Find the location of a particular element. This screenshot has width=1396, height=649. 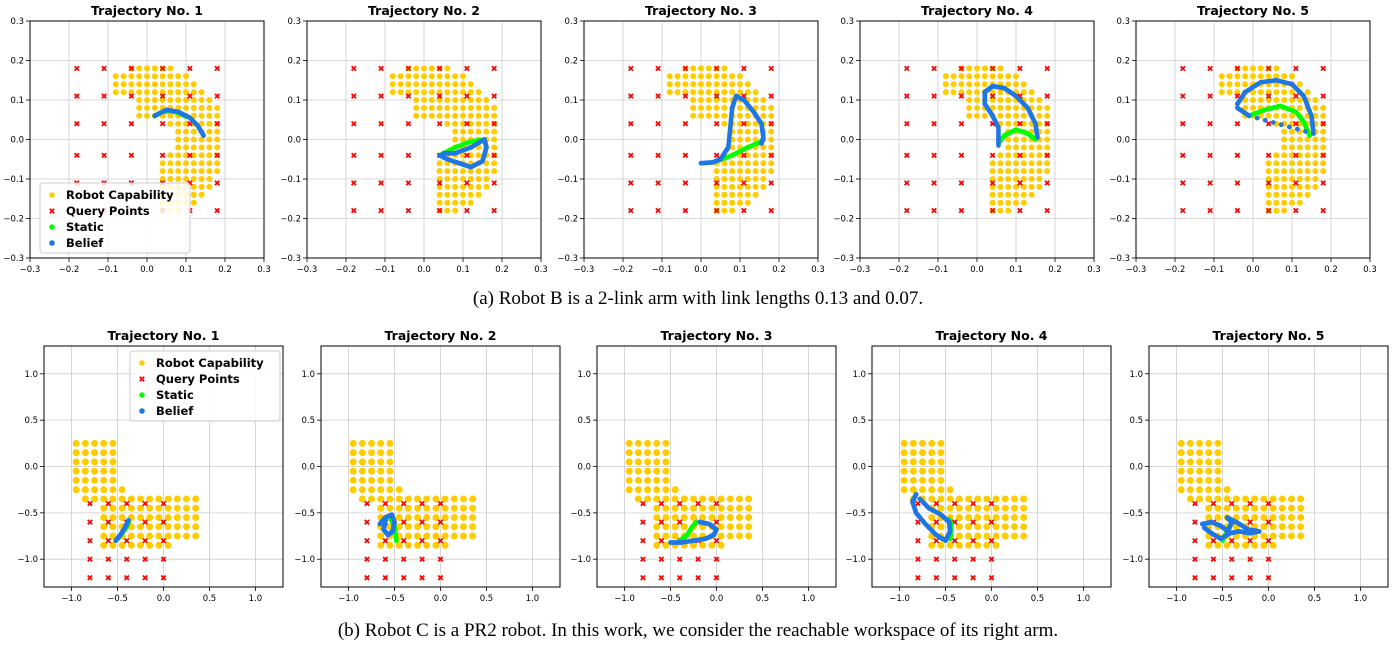

x-tick-label: 0.1 is located at coordinates (1016, 270).